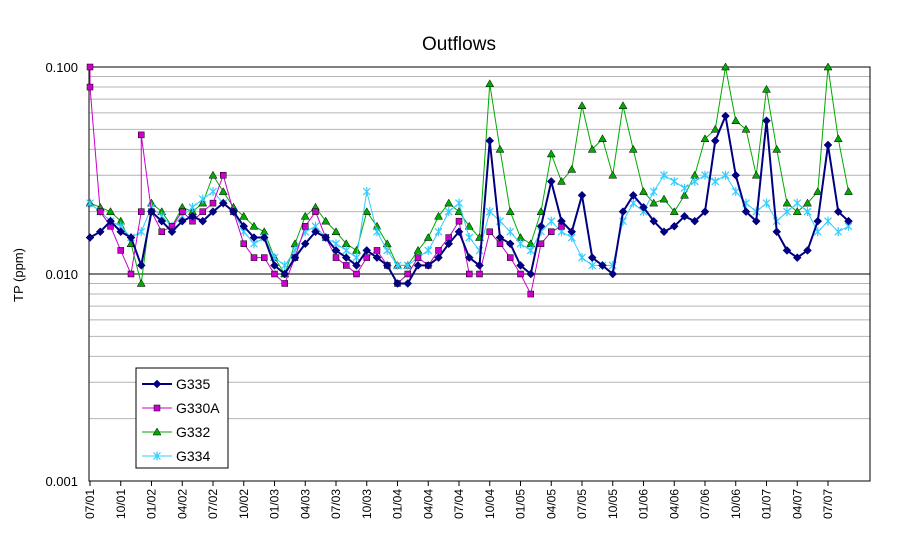 The height and width of the screenshot is (550, 901). Describe the element at coordinates (182, 504) in the screenshot. I see `x-tick-label: 04/02` at that location.